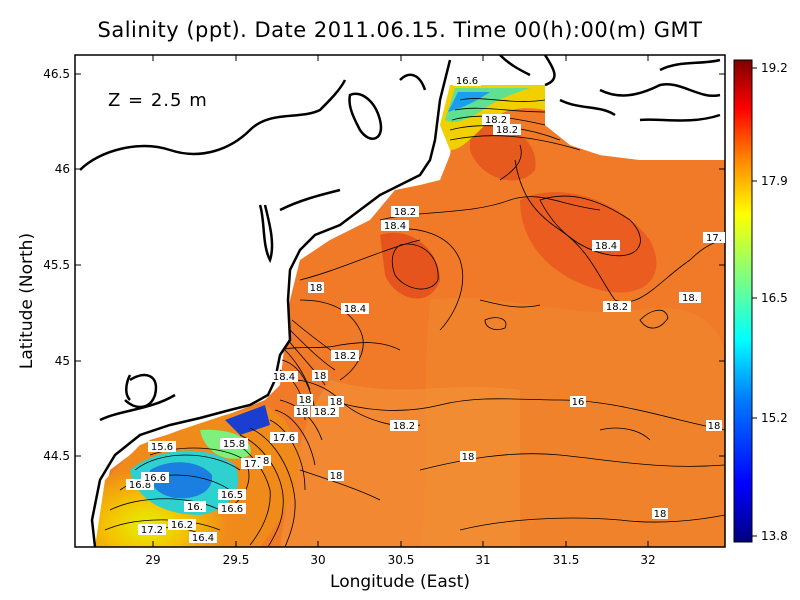 The image size is (800, 600). I want to click on x-tick-label: 31, so click(482, 560).